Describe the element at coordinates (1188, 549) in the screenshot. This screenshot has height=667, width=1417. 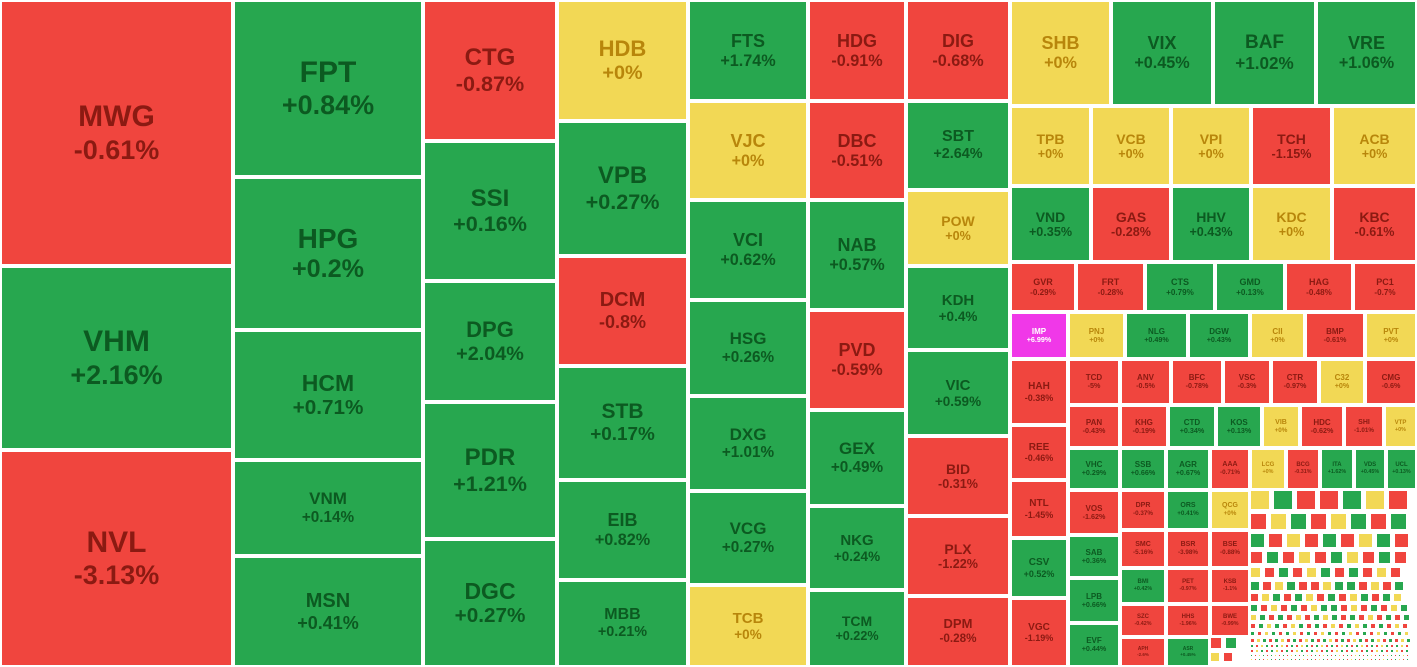
I see `tile-bsr: BSR -3.98%` at that location.